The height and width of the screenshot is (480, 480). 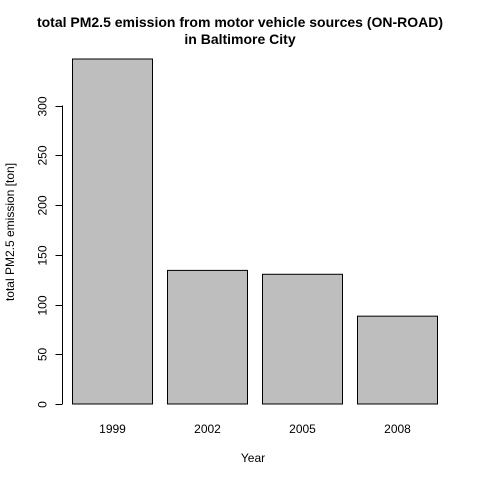 What do you see at coordinates (43, 106) in the screenshot?
I see `y-tick-label: 300` at bounding box center [43, 106].